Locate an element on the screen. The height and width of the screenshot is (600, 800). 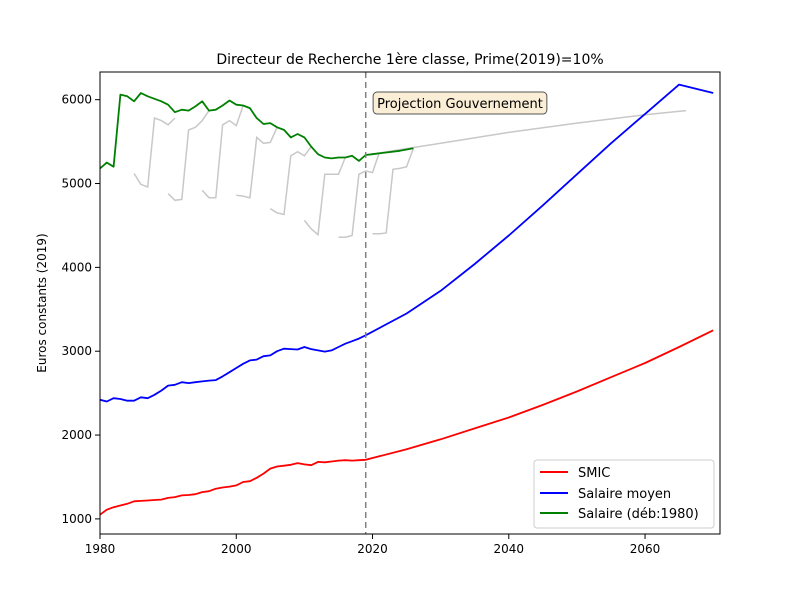
y-tick-label: 3000 is located at coordinates (76, 351).